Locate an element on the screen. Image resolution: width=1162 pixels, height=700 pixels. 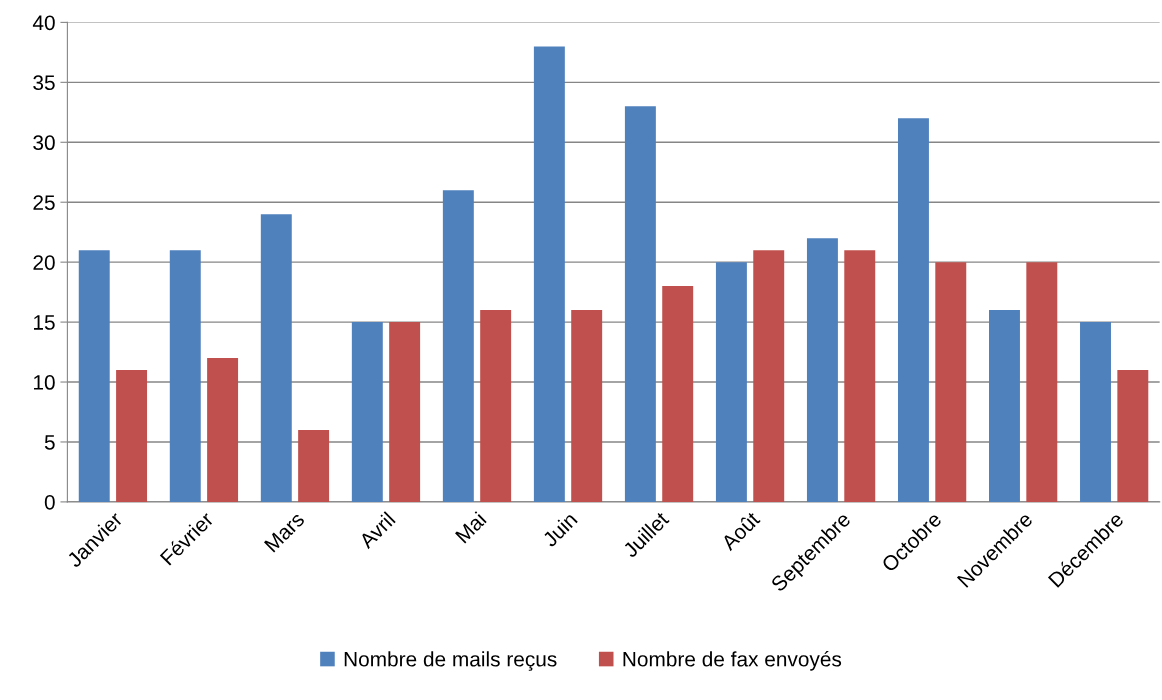
x-tick-label: Mai is located at coordinates (470, 527).